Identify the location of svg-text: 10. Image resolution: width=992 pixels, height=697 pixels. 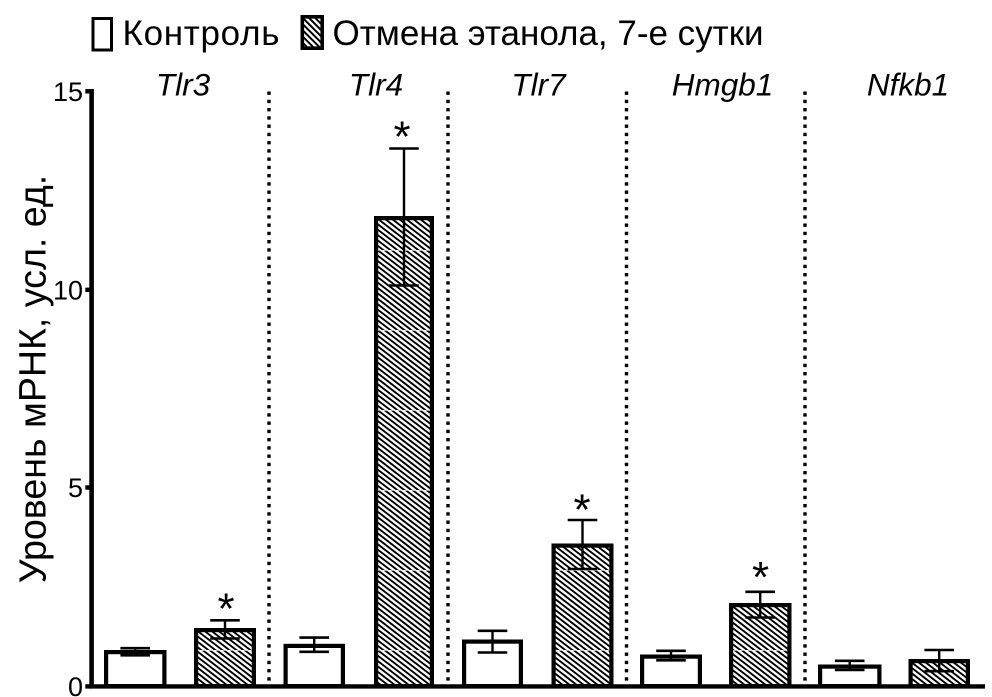
(68, 291).